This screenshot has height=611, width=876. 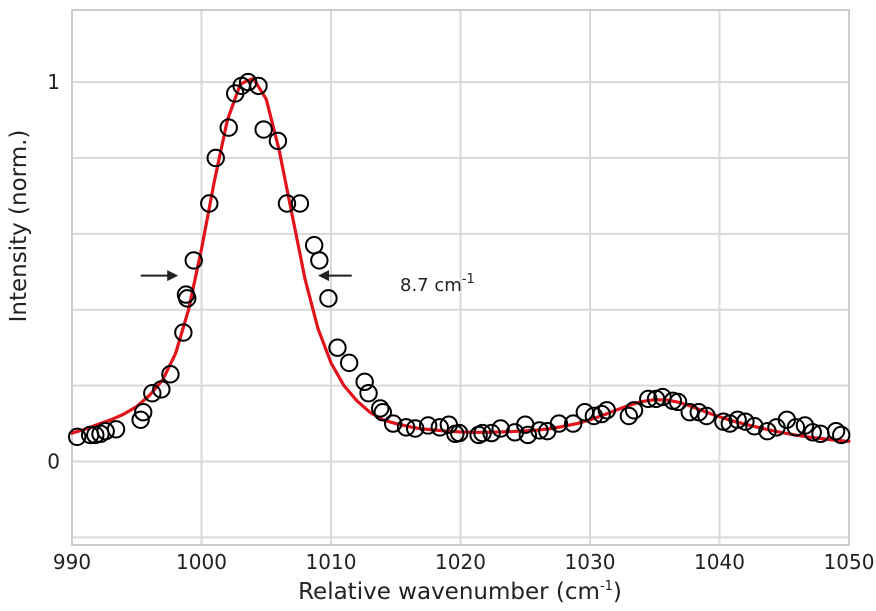 What do you see at coordinates (173, 276) in the screenshot?
I see `fwhm-arrow-left-head` at bounding box center [173, 276].